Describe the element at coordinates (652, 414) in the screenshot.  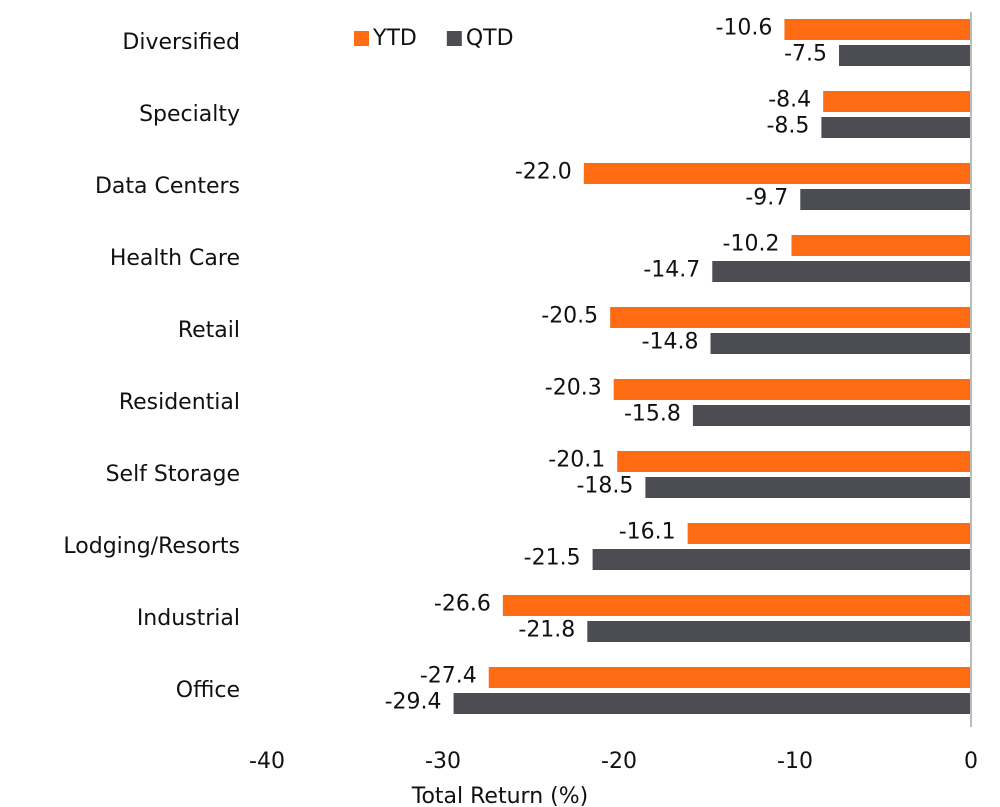
I see `data-label: -15.8` at that location.